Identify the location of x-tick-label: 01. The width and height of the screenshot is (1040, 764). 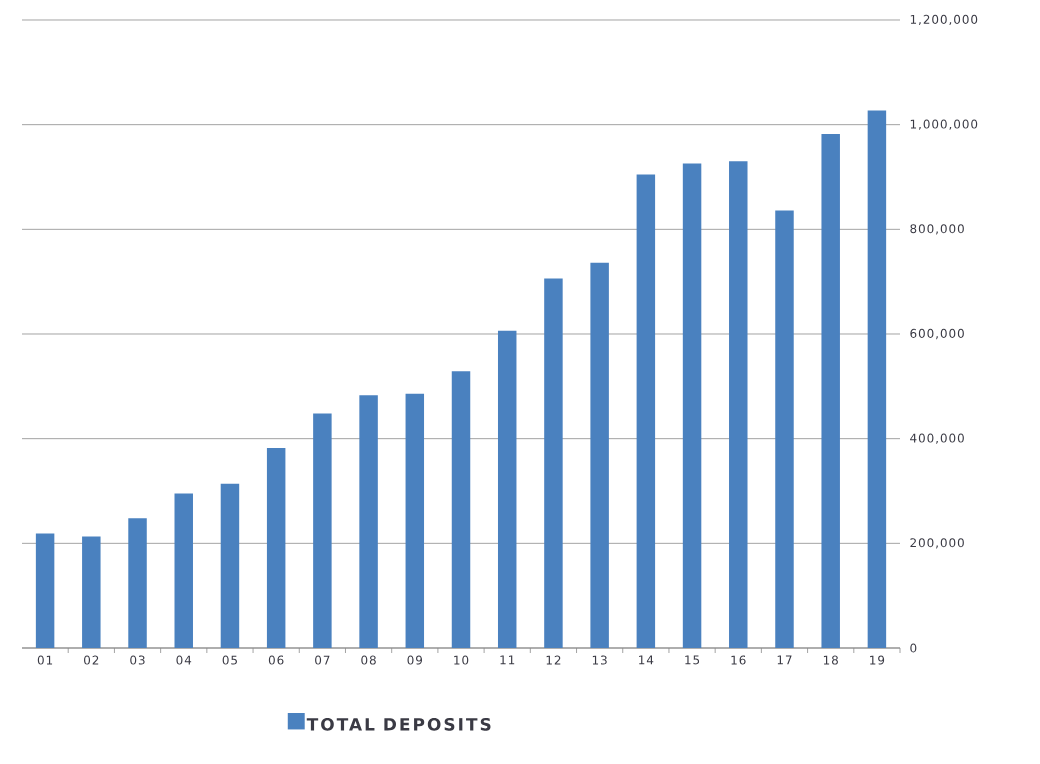
(45, 660).